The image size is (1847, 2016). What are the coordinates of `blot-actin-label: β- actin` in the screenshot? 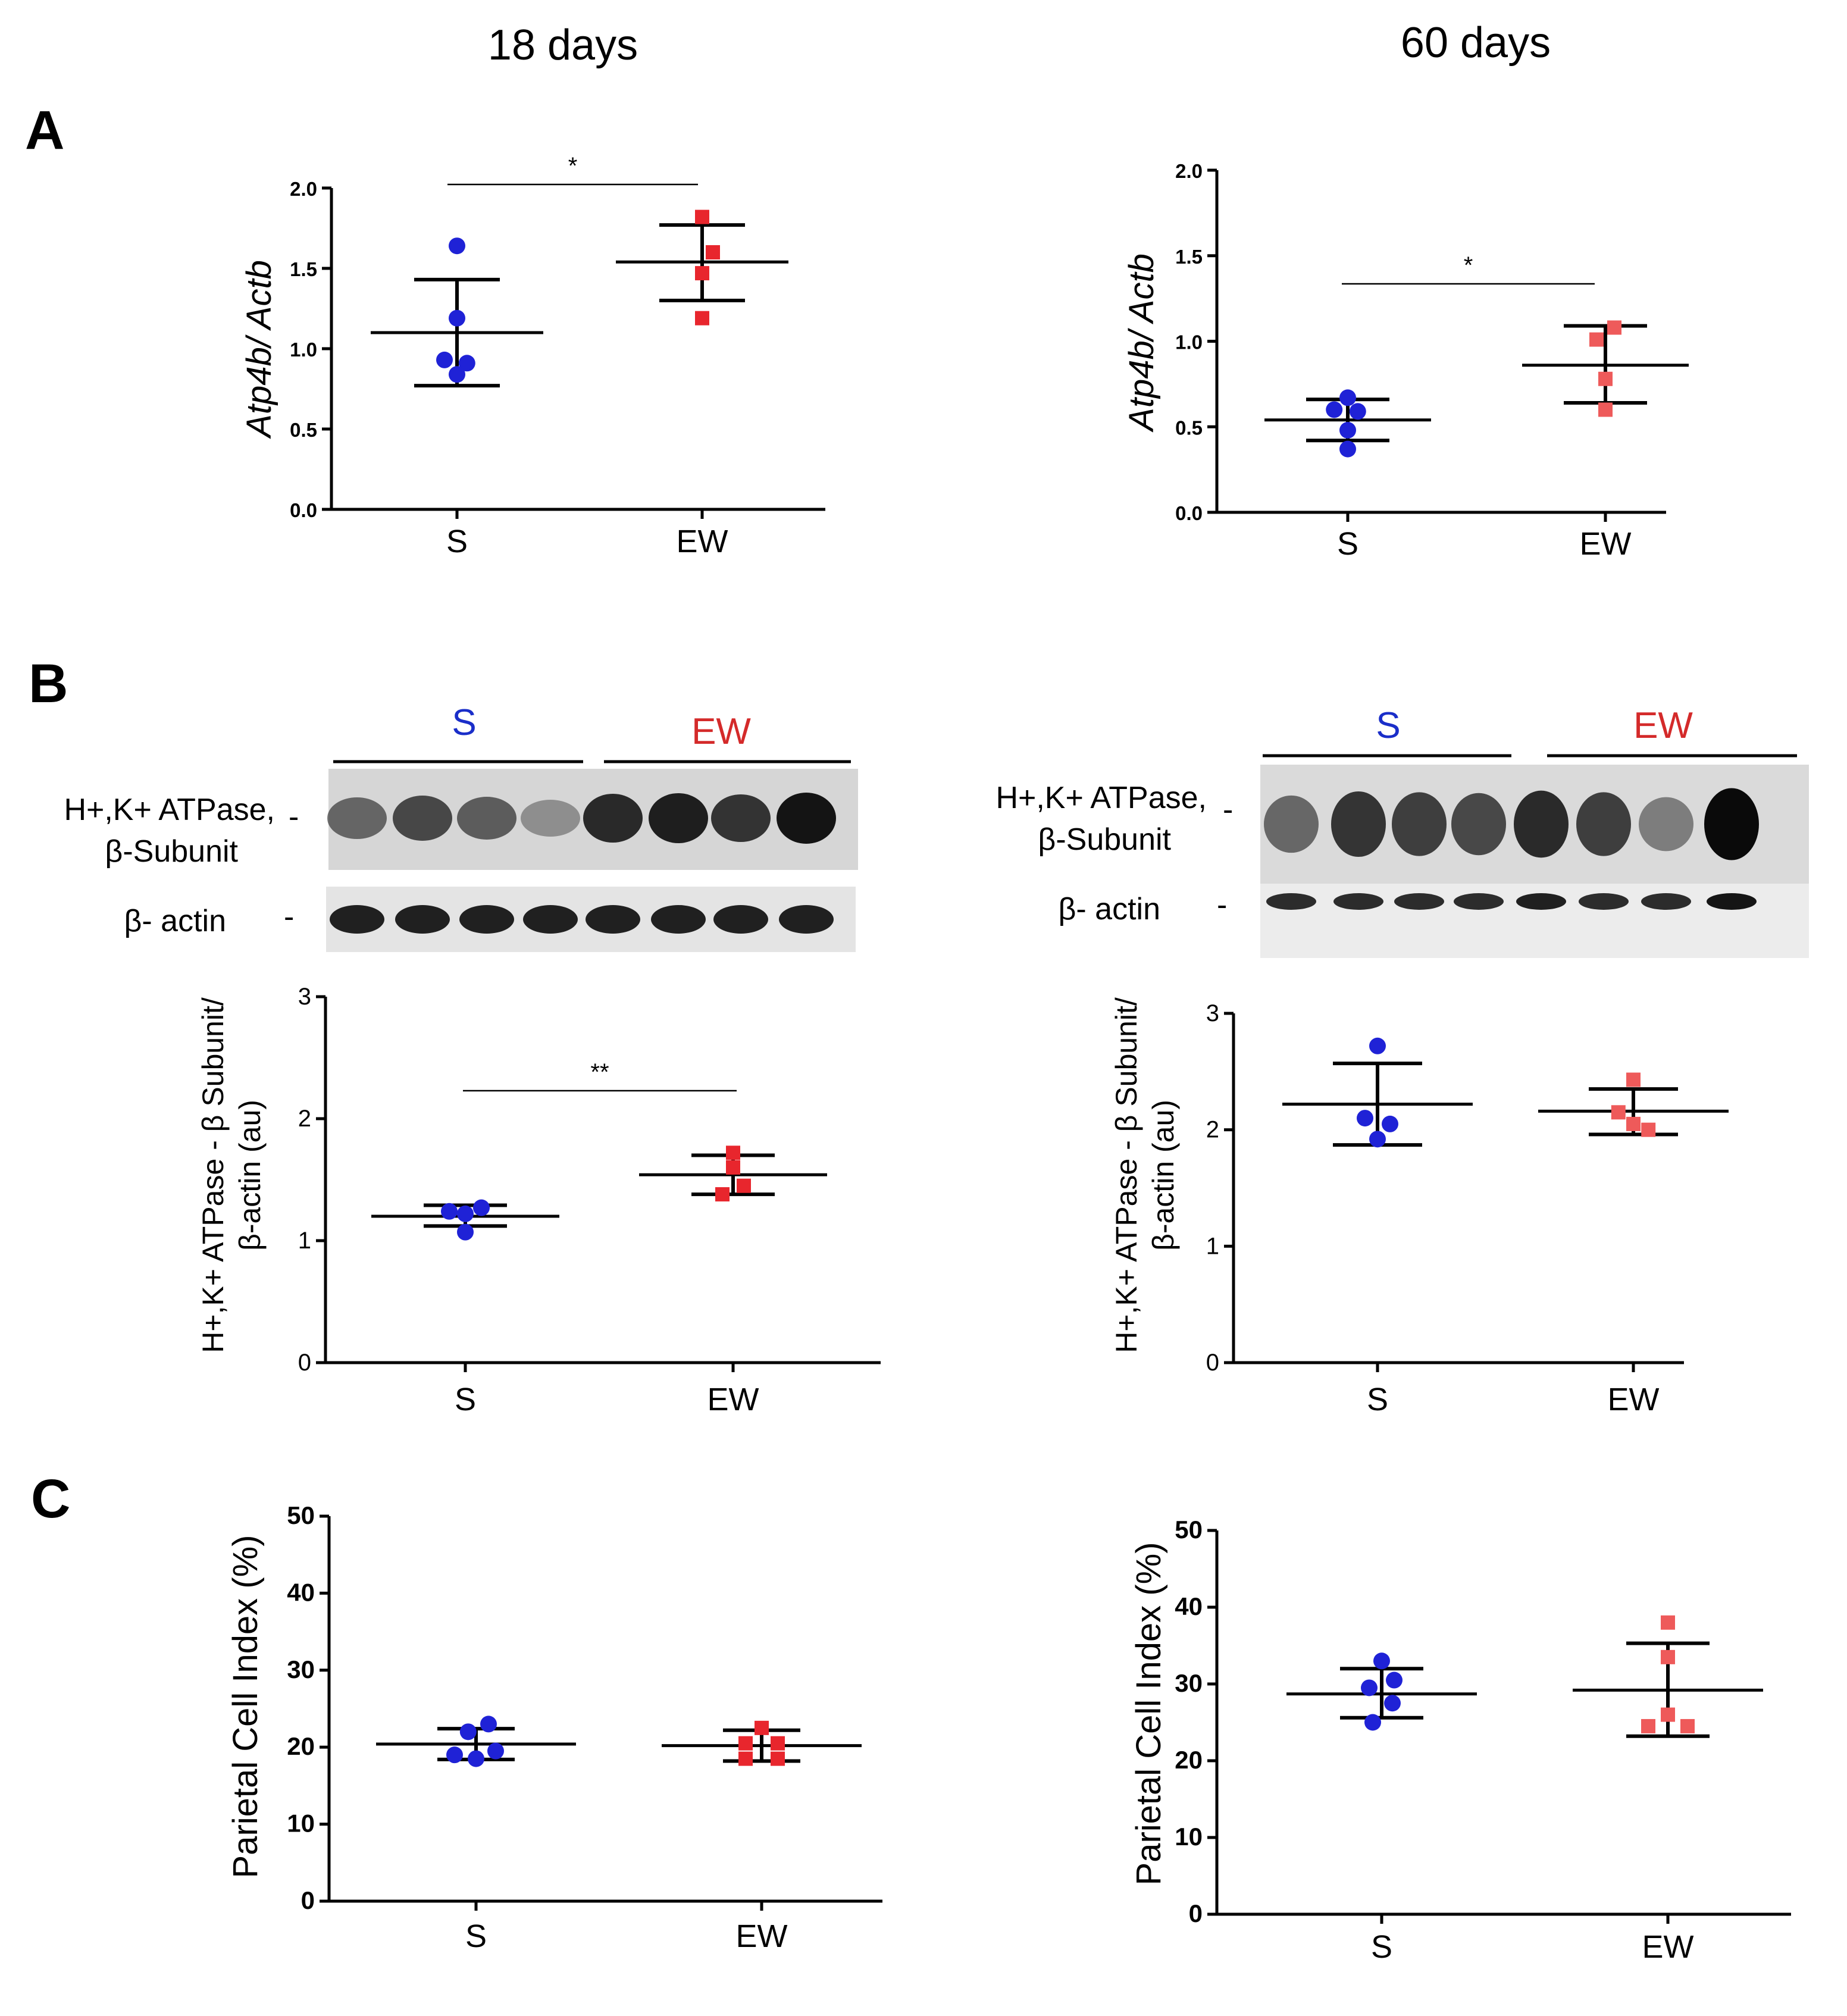 It's located at (175, 921).